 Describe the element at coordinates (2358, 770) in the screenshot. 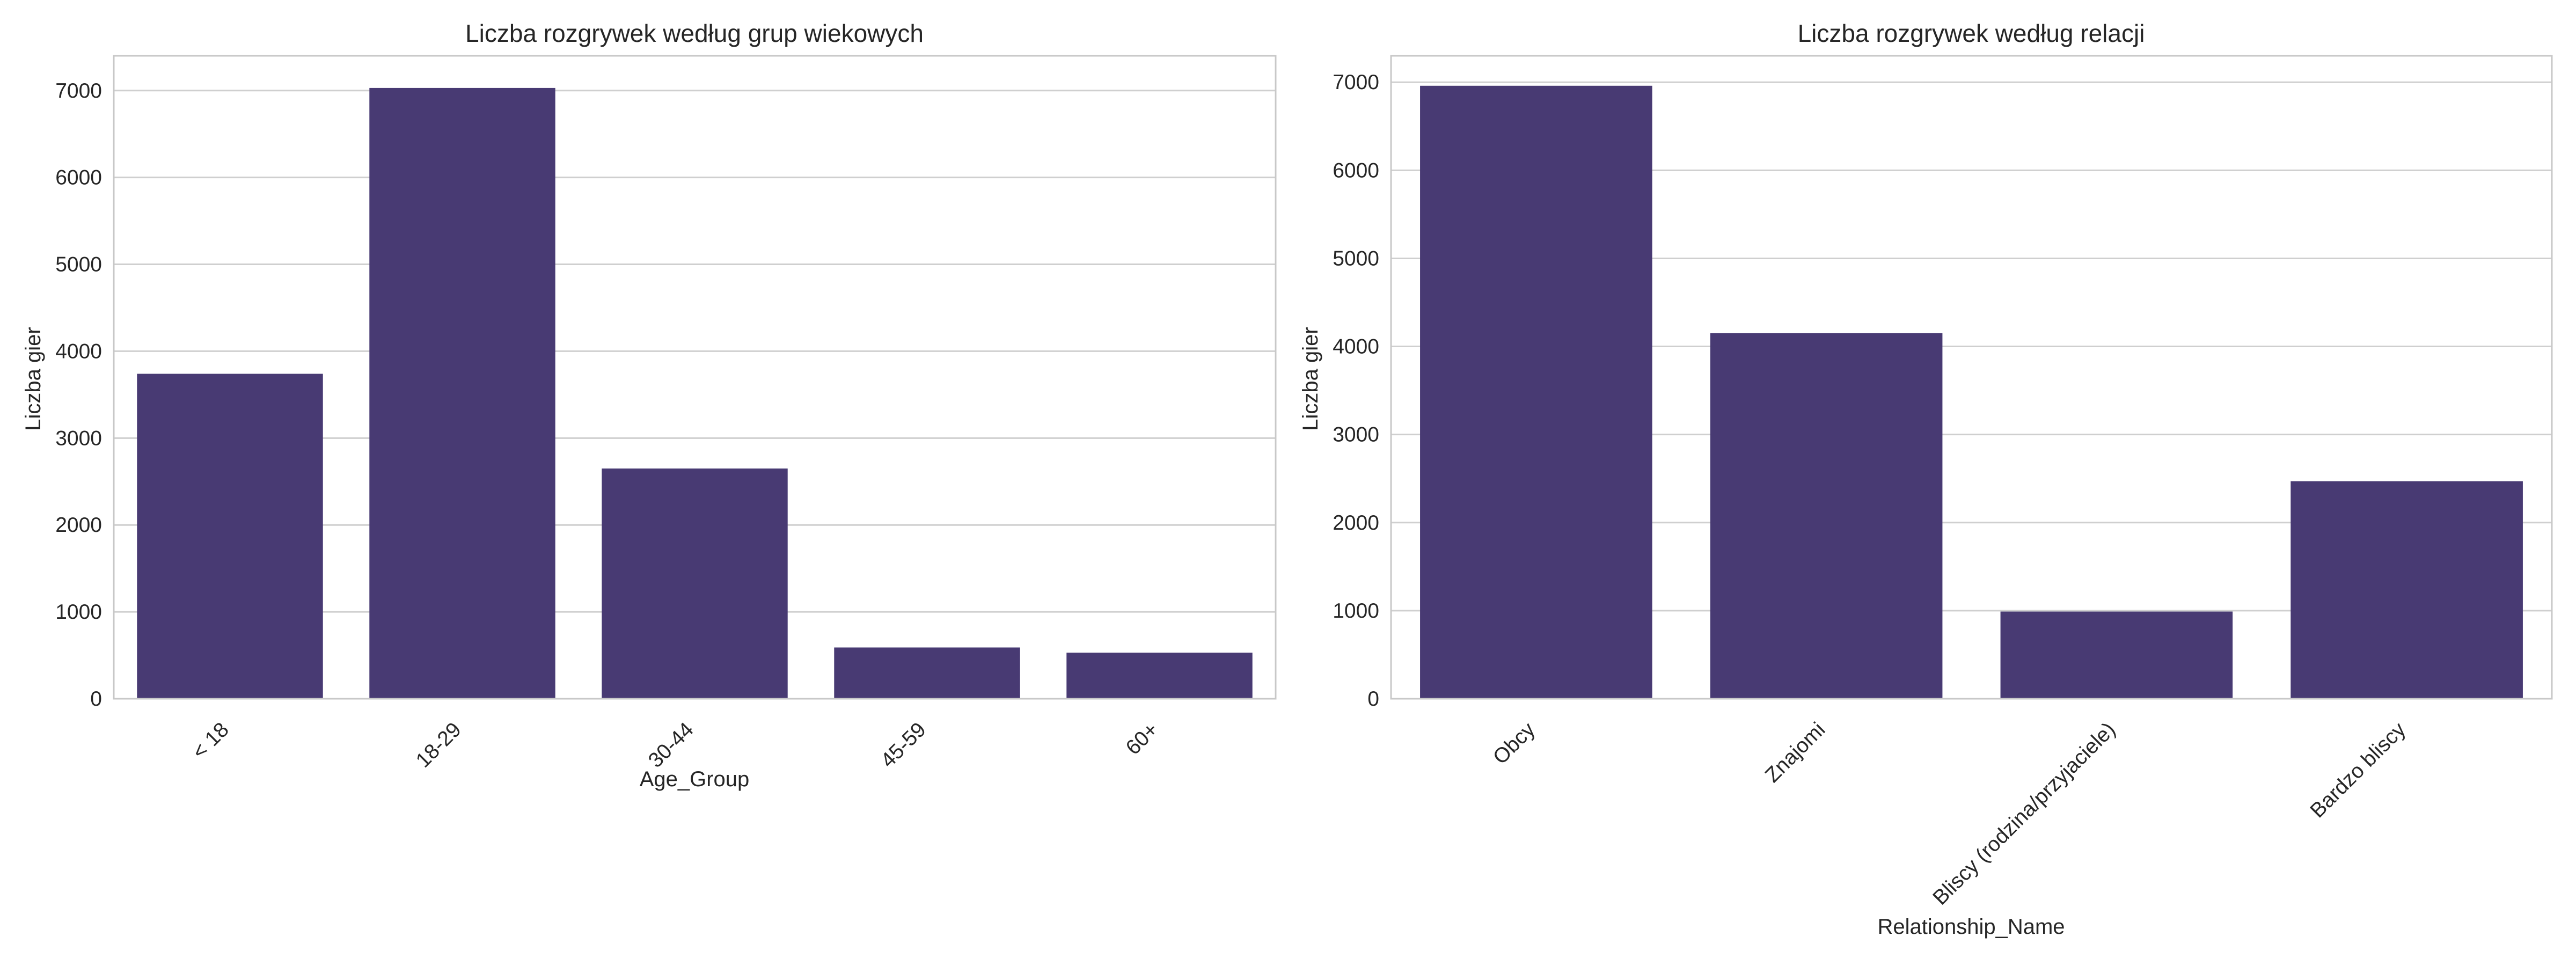

I see `x-tick-label: Bardzo bliscy` at that location.